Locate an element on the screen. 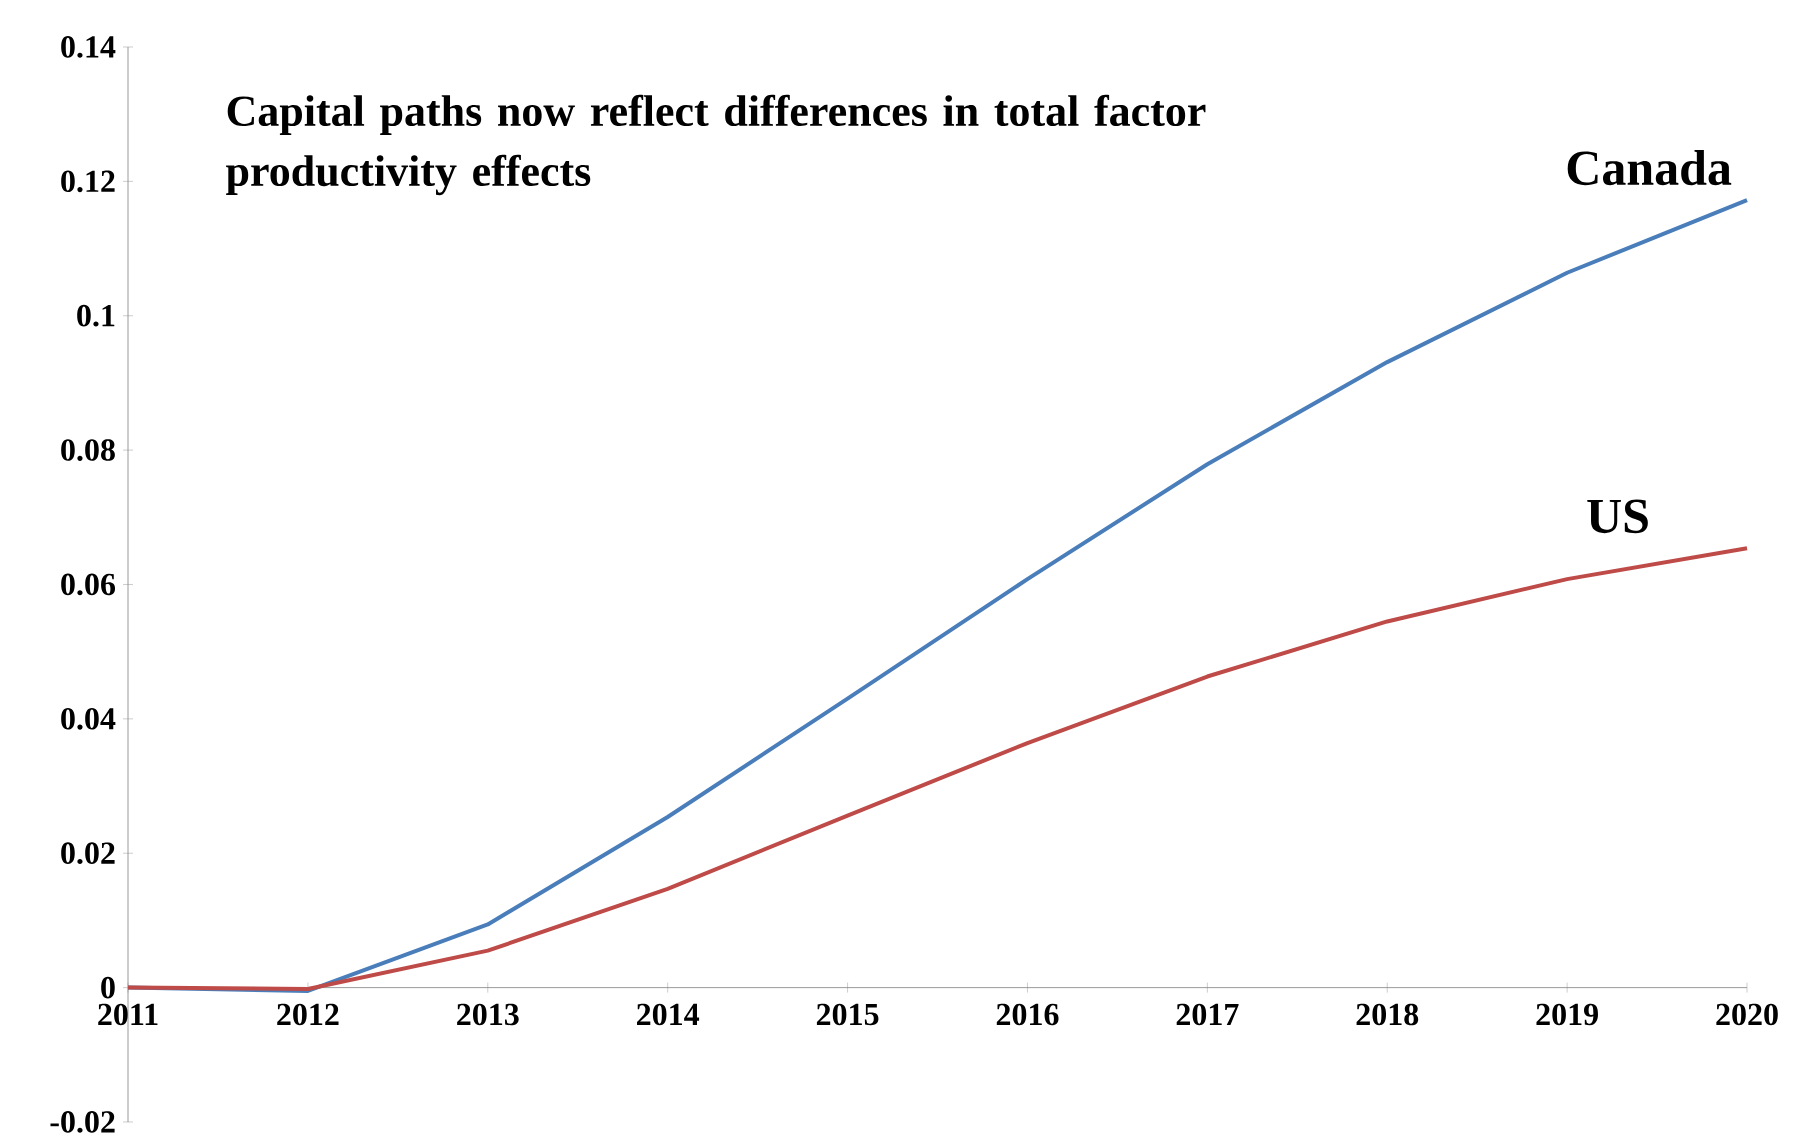 The image size is (1799, 1140). y-tick-label: 0.08 is located at coordinates (88, 450).